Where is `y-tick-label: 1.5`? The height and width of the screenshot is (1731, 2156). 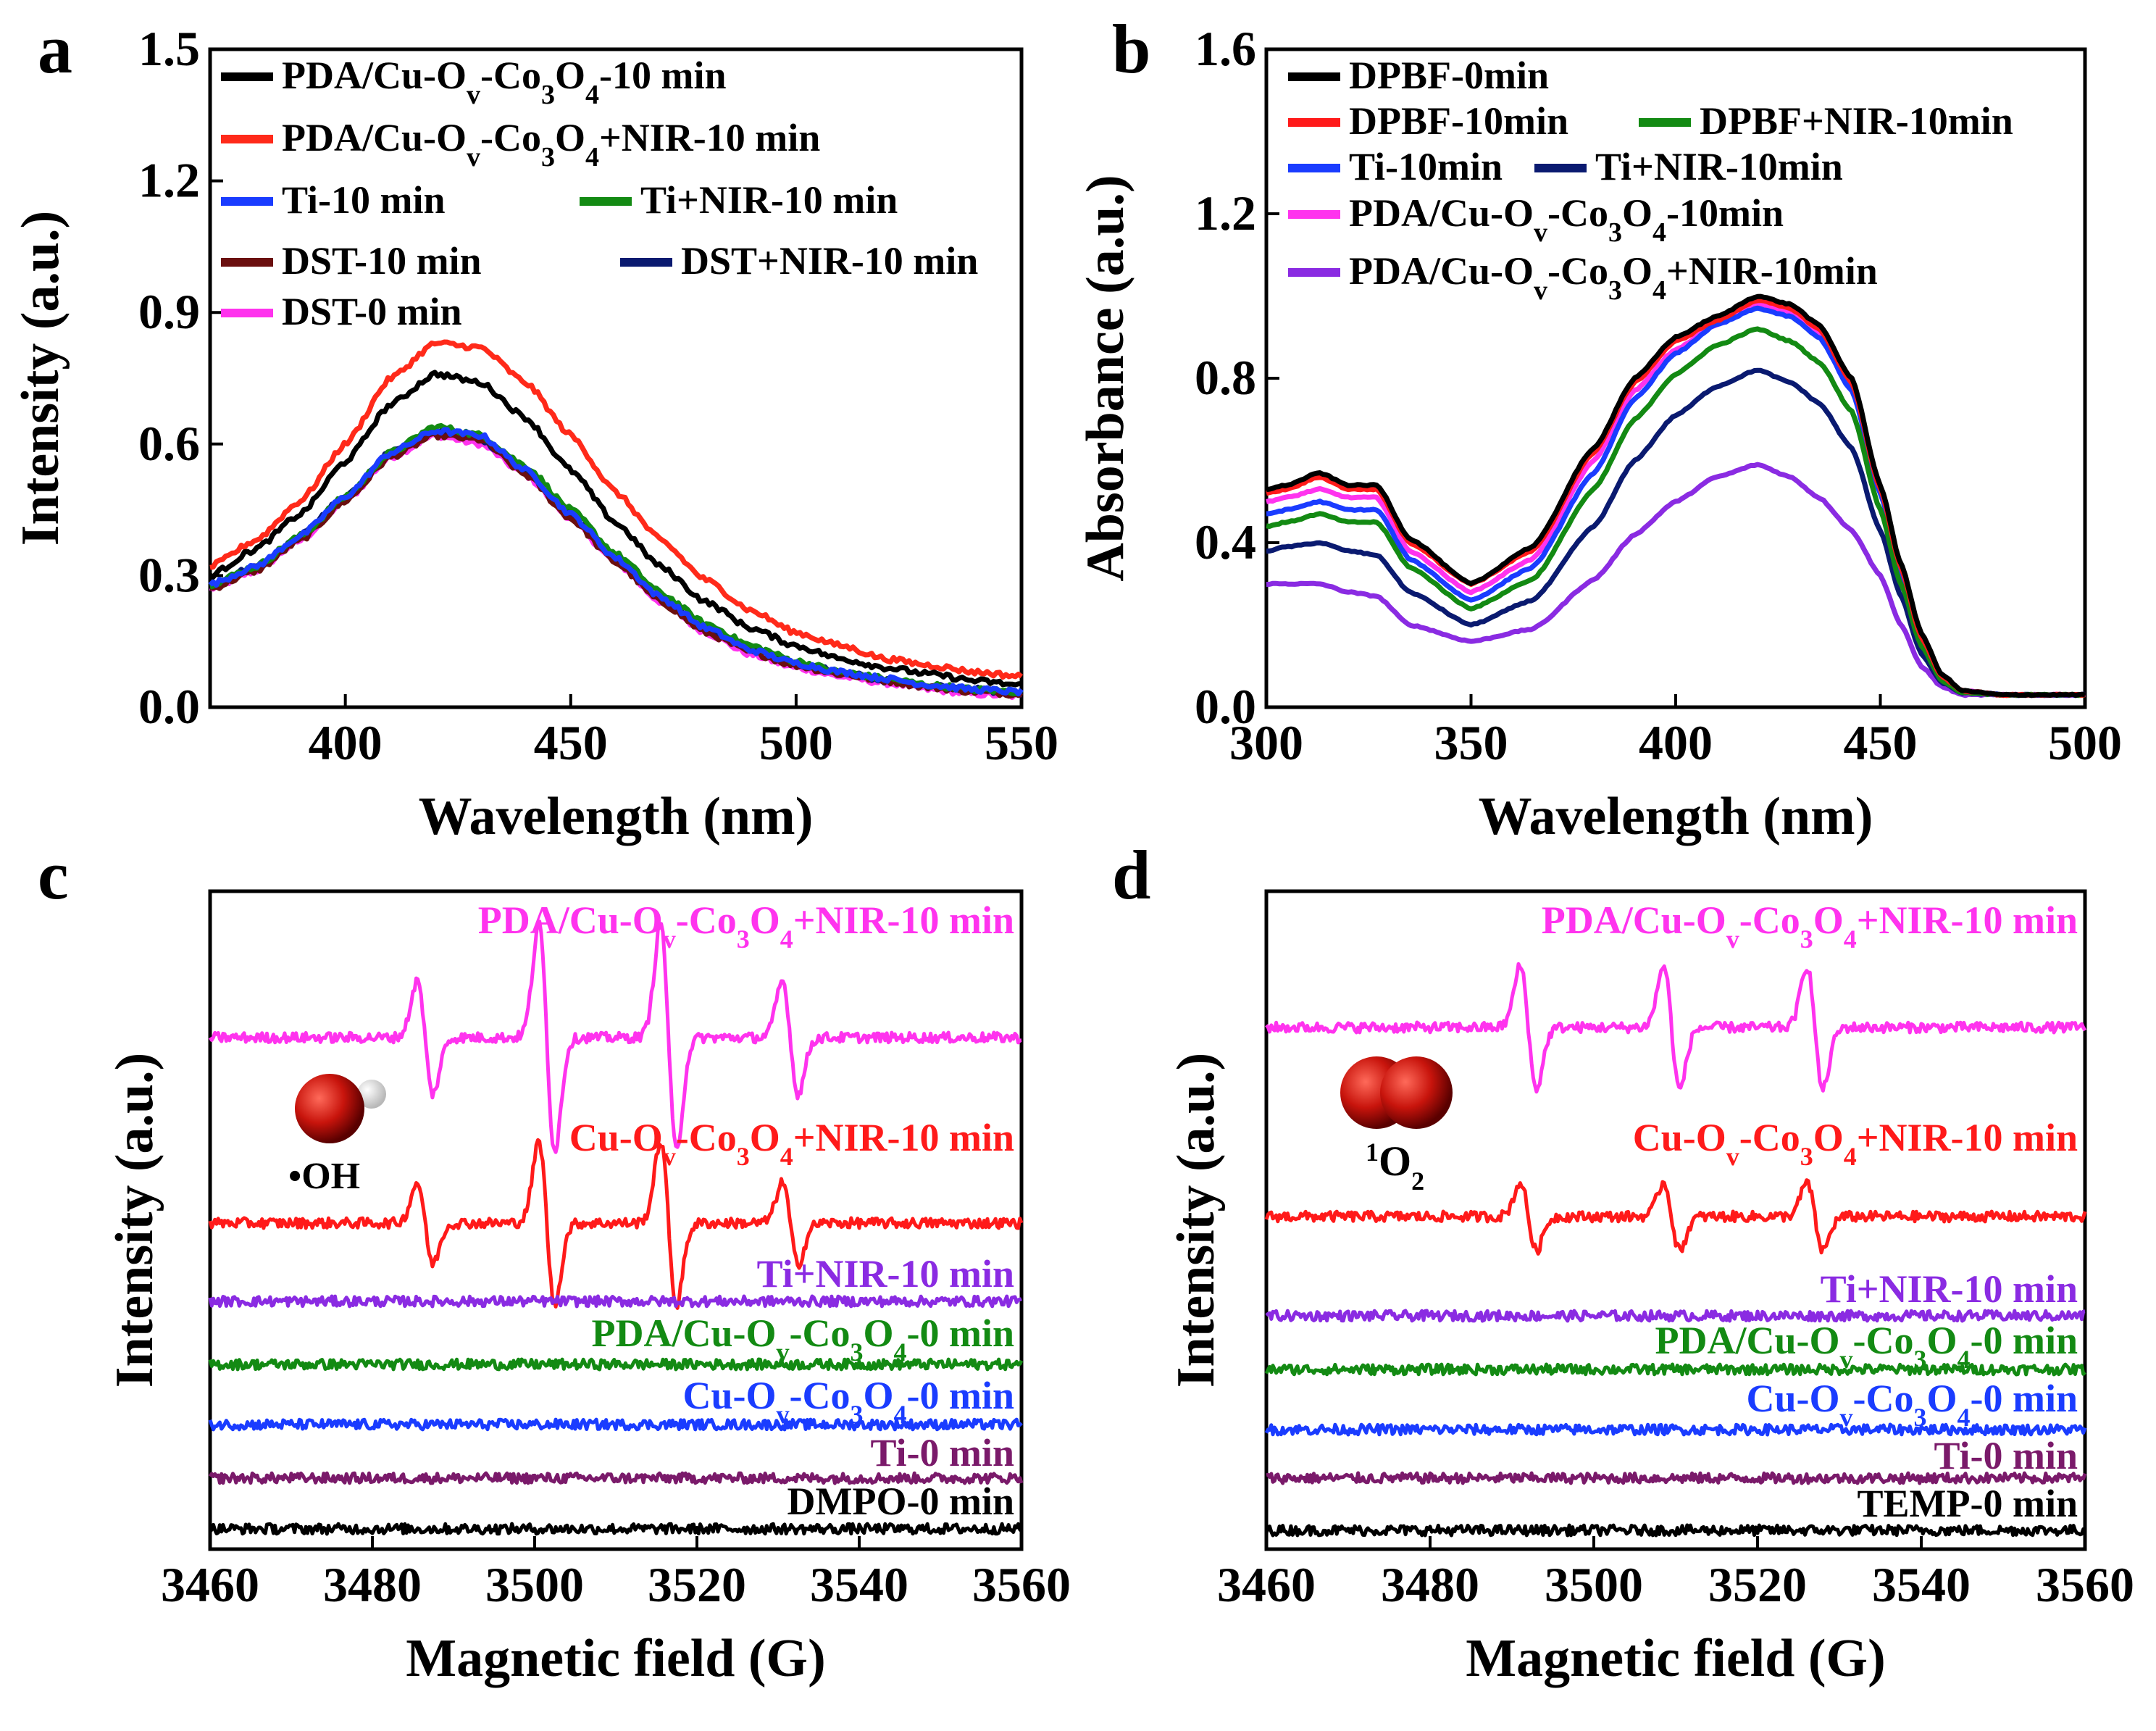 y-tick-label: 1.5 is located at coordinates (169, 48).